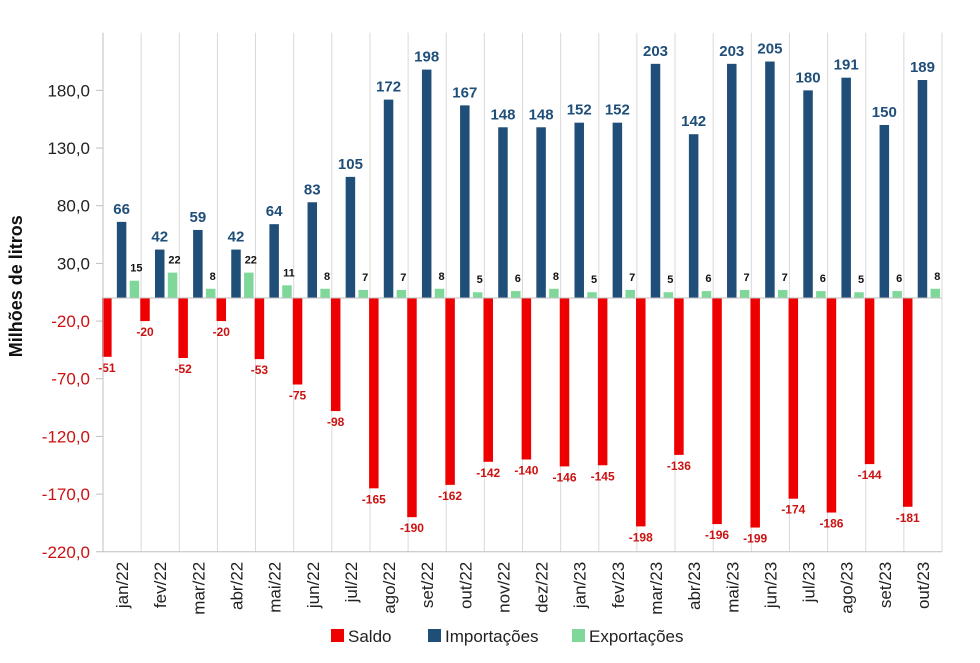 Image resolution: width=980 pixels, height=663 pixels. Describe the element at coordinates (450, 496) in the screenshot. I see `data-label: -162` at that location.